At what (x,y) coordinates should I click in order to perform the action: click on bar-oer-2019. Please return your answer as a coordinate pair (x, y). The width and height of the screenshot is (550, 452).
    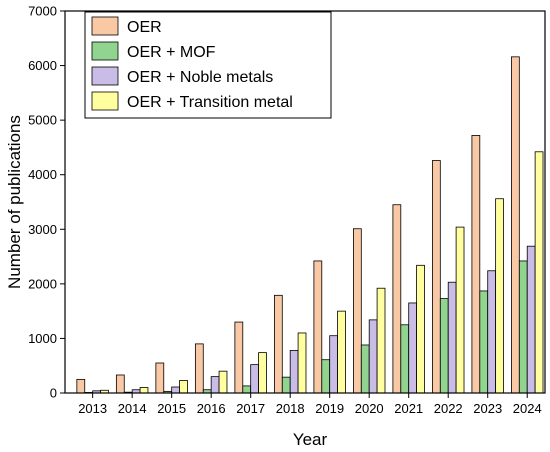
    Looking at the image, I should click on (318, 327).